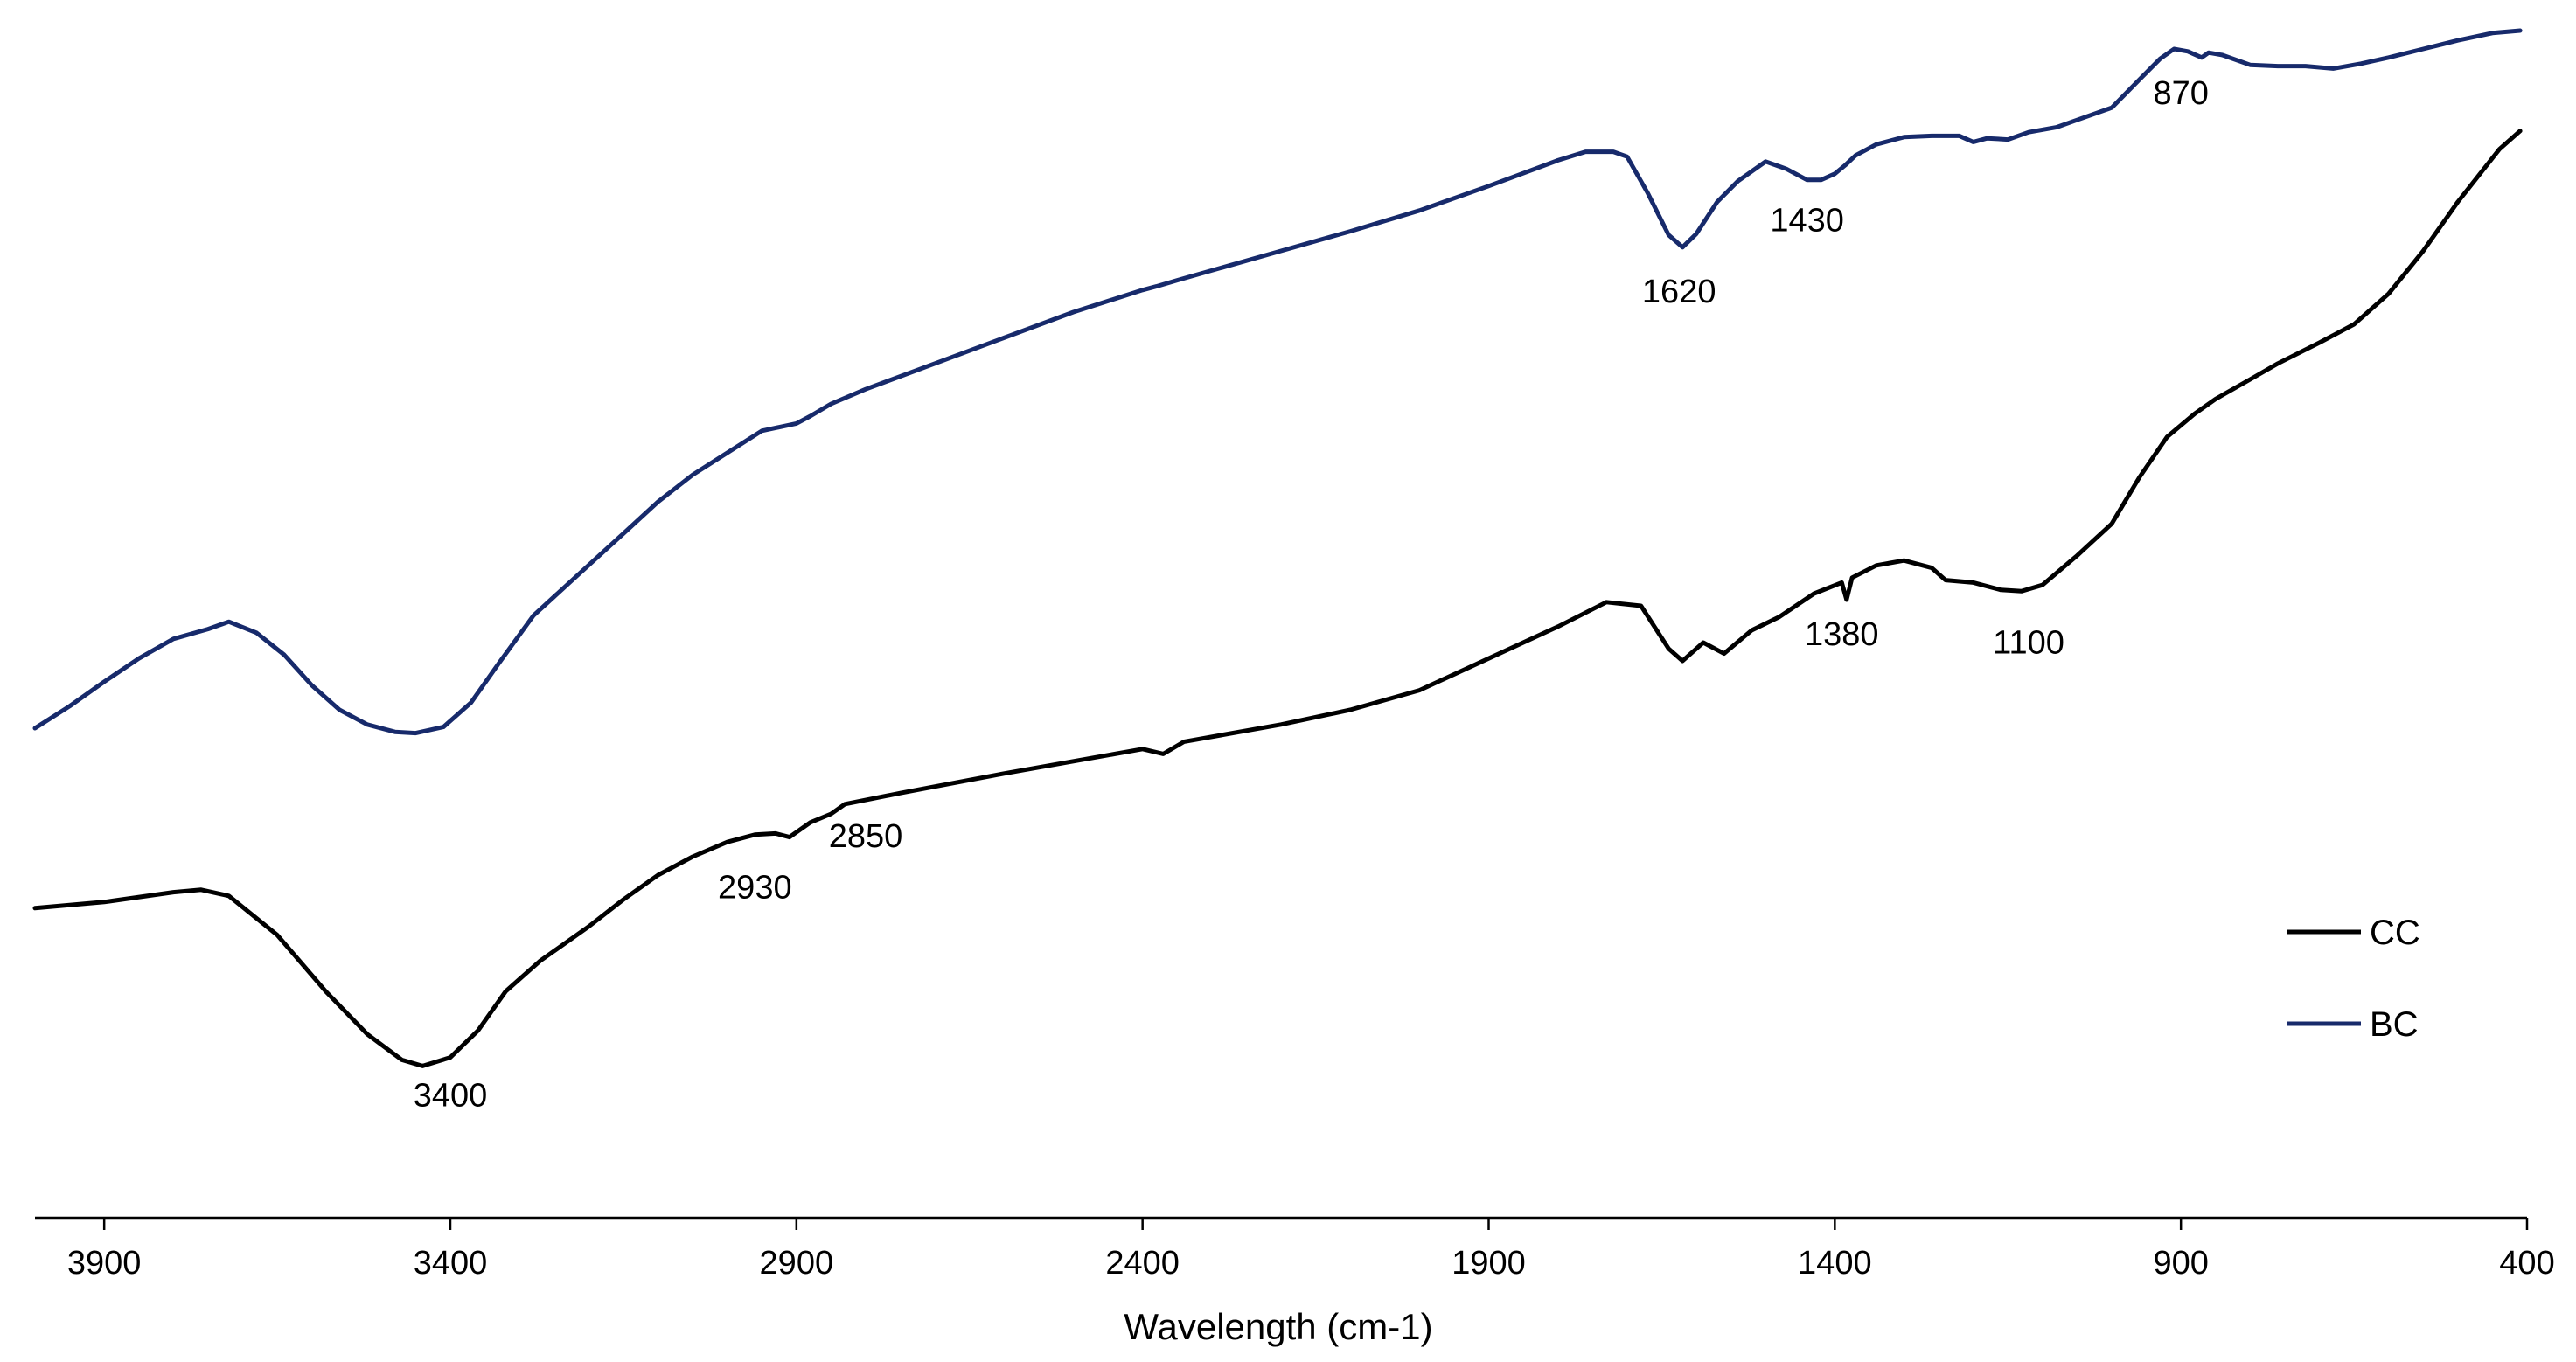  Describe the element at coordinates (2526, 1263) in the screenshot. I see `x-tick-label: 400` at that location.